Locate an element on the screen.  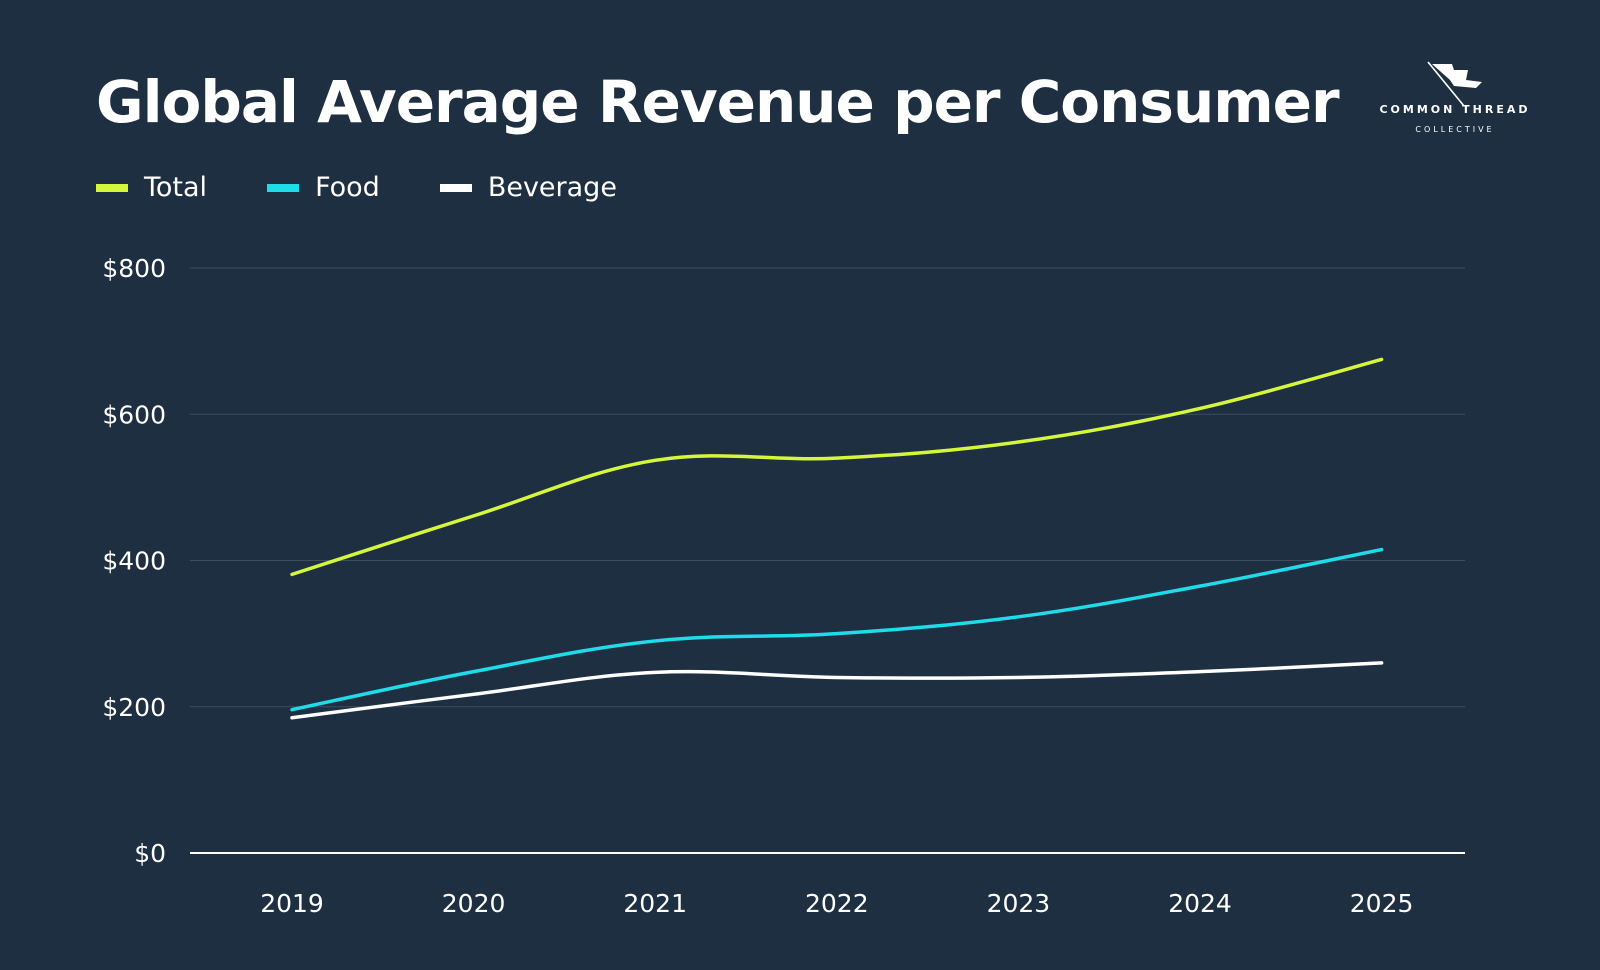
x-tick-label: 2022 is located at coordinates (837, 903).